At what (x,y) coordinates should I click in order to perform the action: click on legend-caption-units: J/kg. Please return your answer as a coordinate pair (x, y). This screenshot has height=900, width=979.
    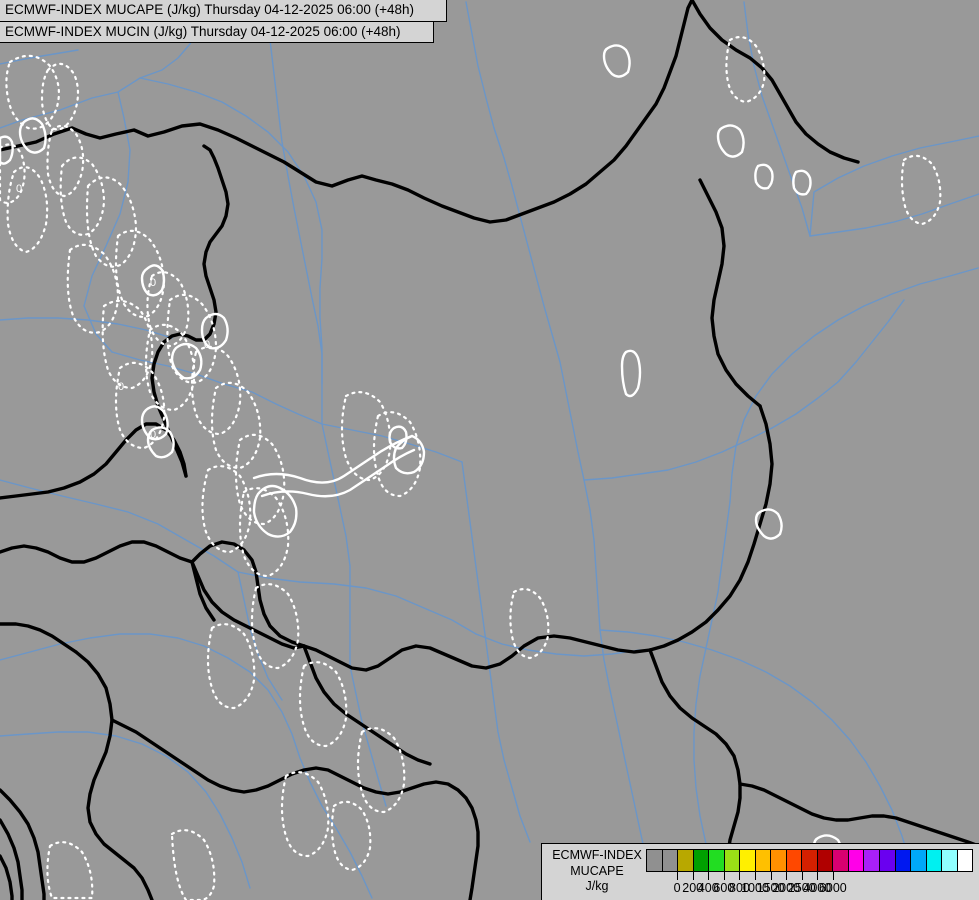
    Looking at the image, I should click on (597, 886).